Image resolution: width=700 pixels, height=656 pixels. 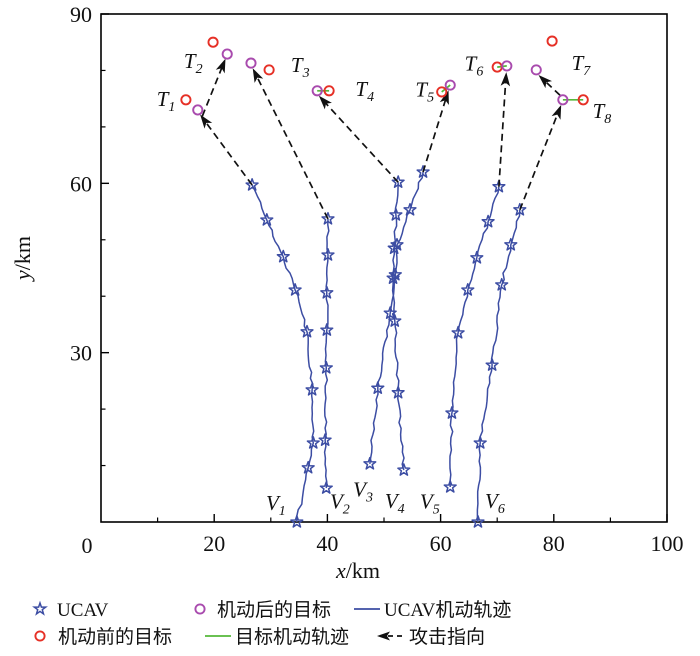 What do you see at coordinates (447, 610) in the screenshot?
I see `legend-label: UCAV机动轨迹` at bounding box center [447, 610].